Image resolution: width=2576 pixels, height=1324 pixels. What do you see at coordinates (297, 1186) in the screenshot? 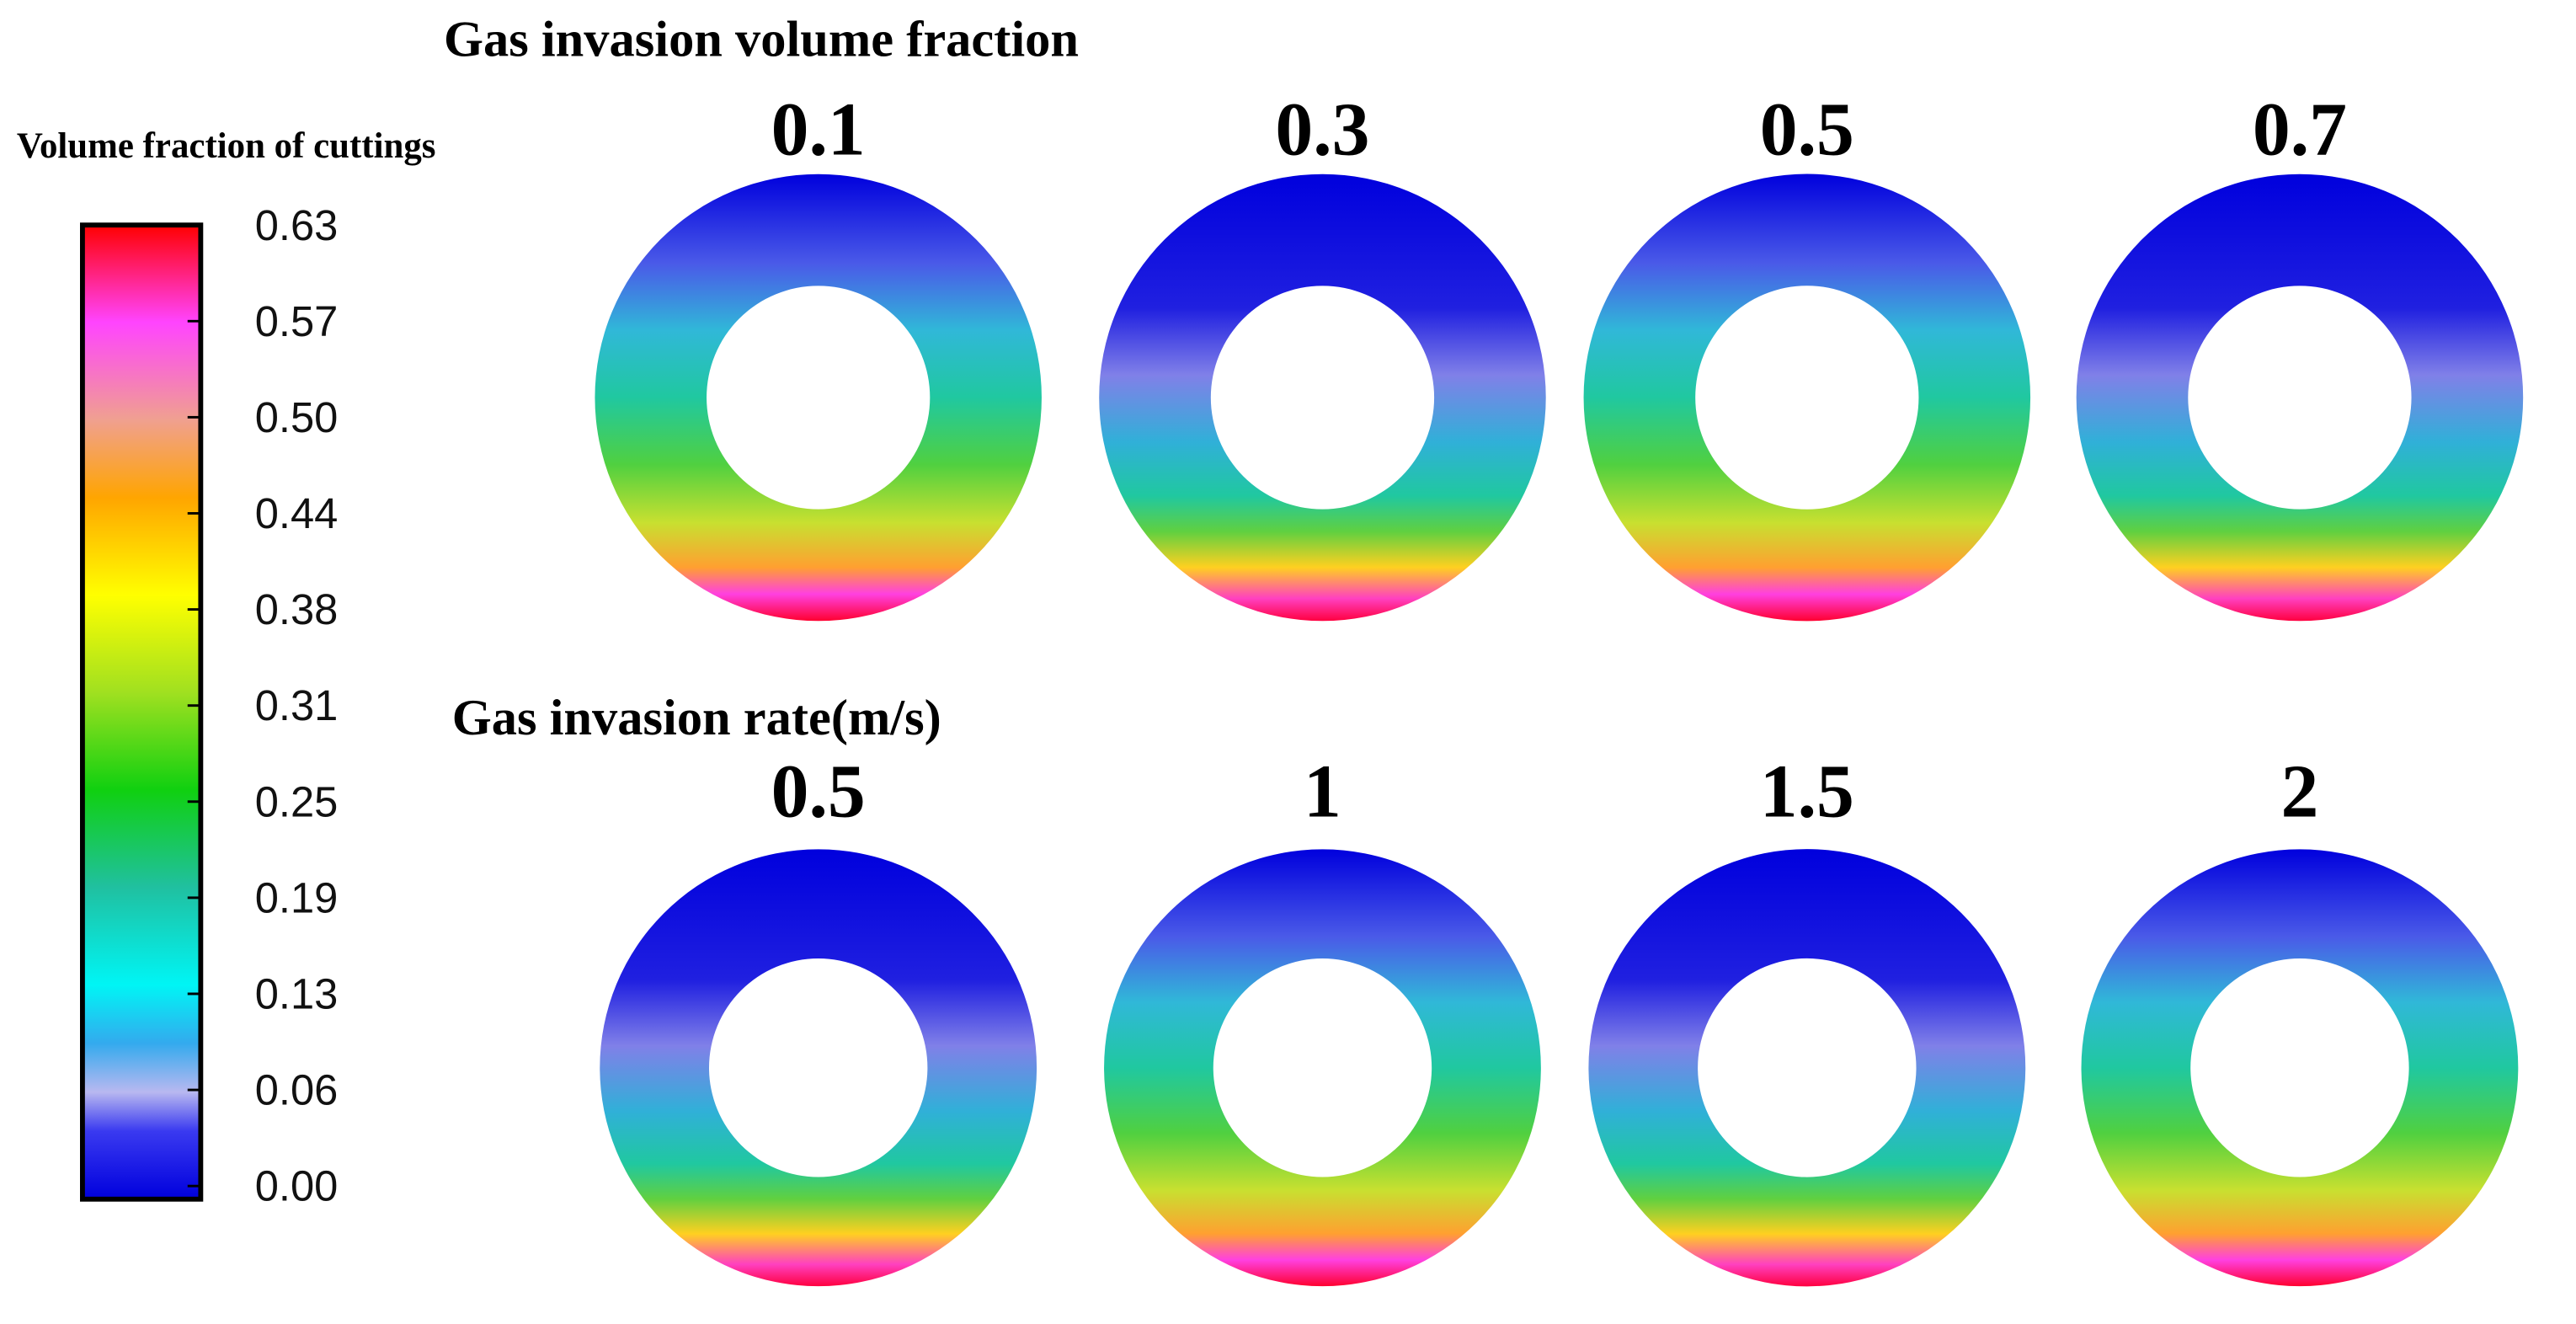
I see `colorbar-tick-label: 0.00` at bounding box center [297, 1186].